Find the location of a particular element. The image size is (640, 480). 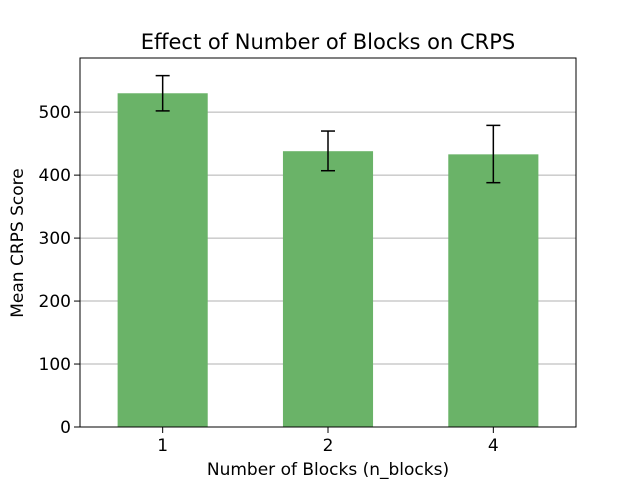

x-tick-label: 2 is located at coordinates (328, 446).